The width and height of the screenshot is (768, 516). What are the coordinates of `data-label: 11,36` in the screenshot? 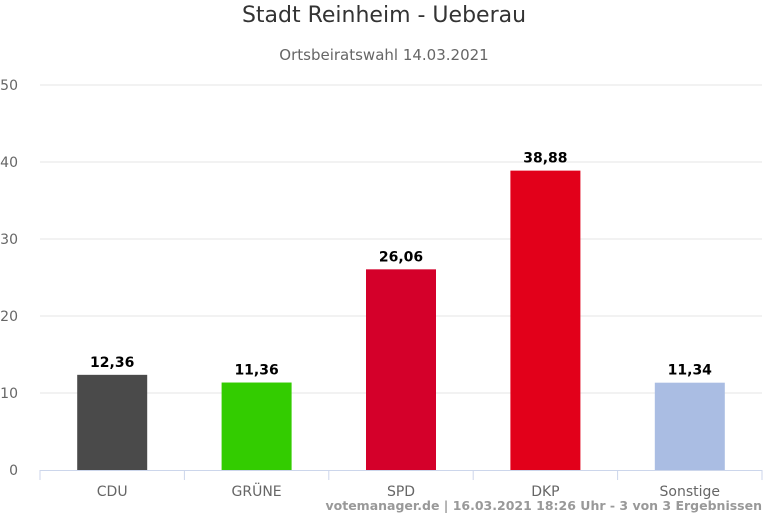 It's located at (256, 371).